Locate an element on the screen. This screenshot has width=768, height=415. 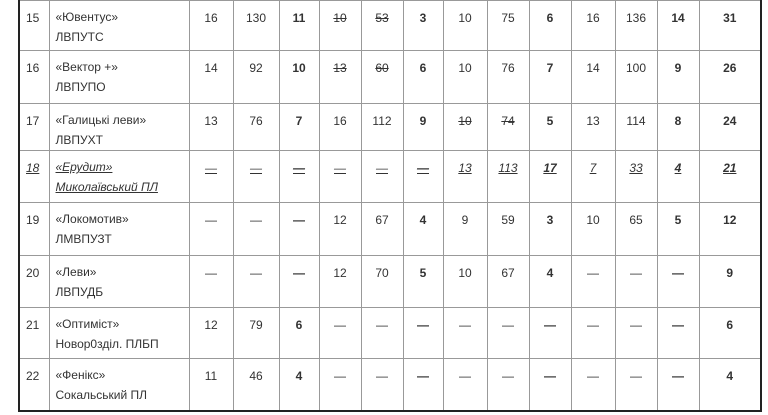
score-cell: 16 is located at coordinates (340, 127).